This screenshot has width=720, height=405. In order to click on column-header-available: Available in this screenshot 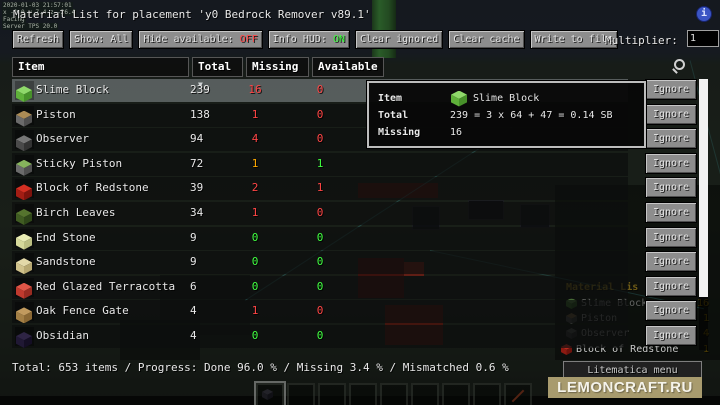, I will do `click(348, 67)`.